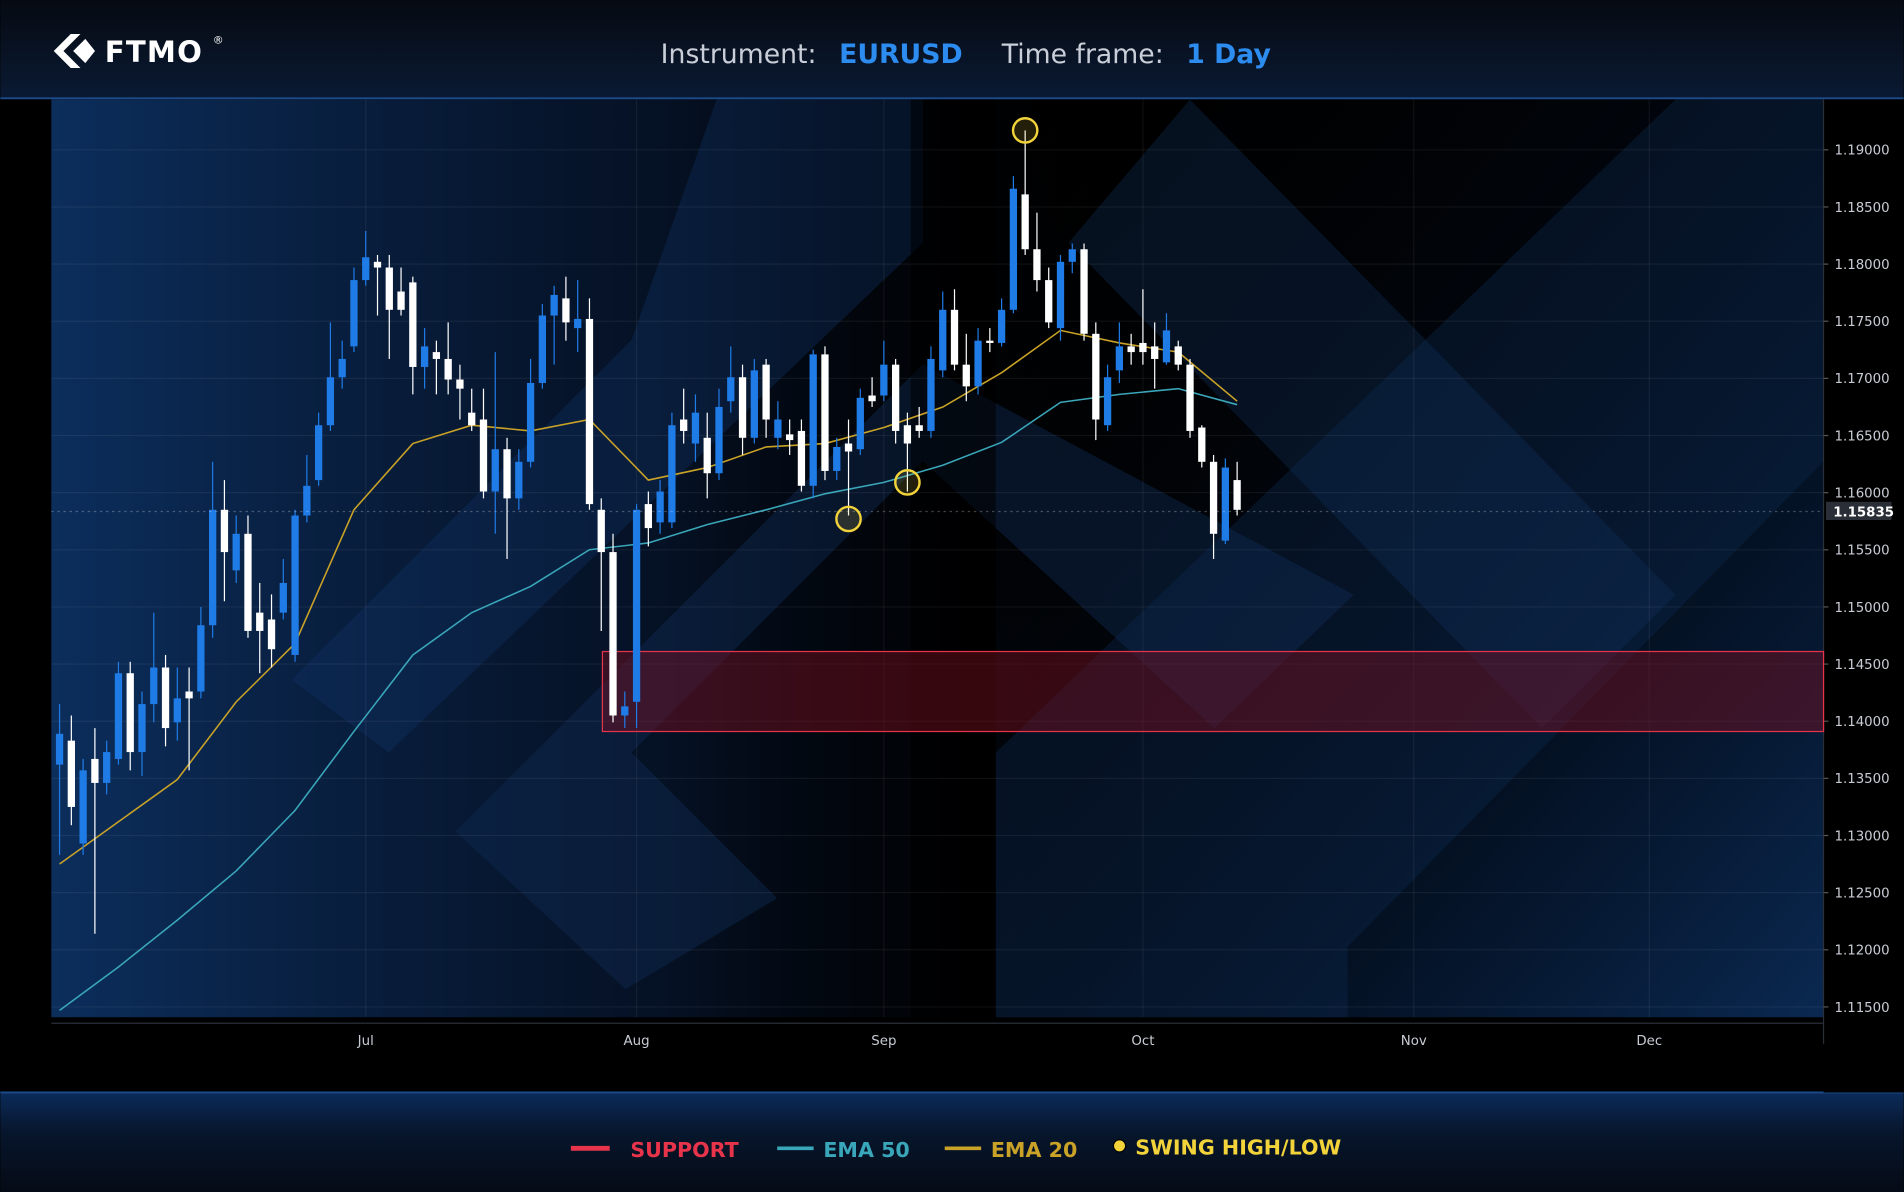  Describe the element at coordinates (1863, 512) in the screenshot. I see `last-price-label: 1.15835` at that location.